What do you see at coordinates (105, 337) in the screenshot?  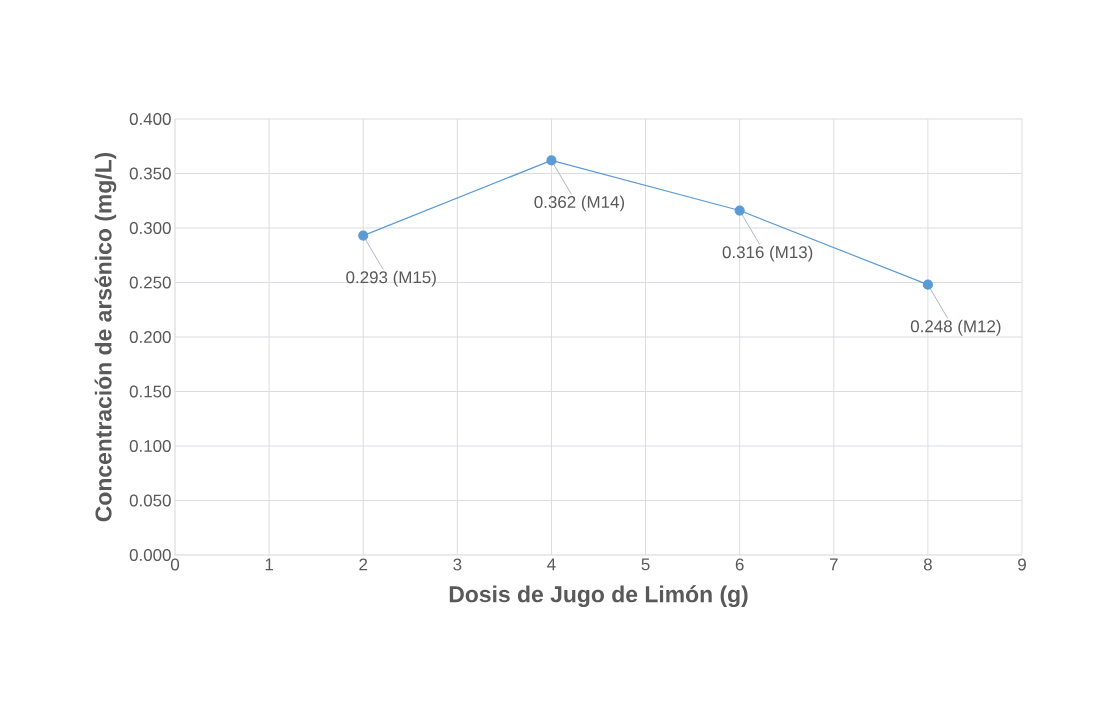 I see `y-axis-title: Concentración de arsénico (mg/L)` at bounding box center [105, 337].